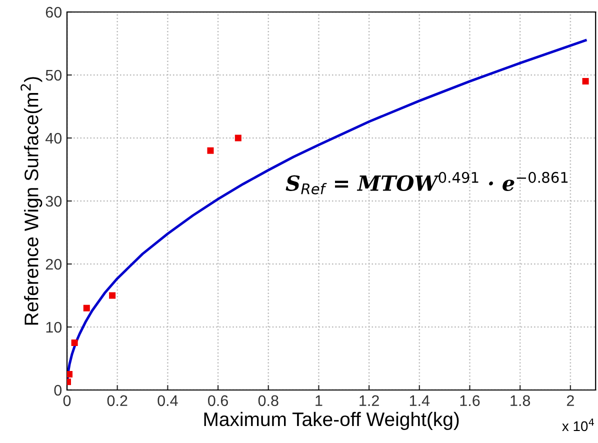 The height and width of the screenshot is (443, 598). Describe the element at coordinates (570, 400) in the screenshot. I see `x-tick-label: 2` at that location.